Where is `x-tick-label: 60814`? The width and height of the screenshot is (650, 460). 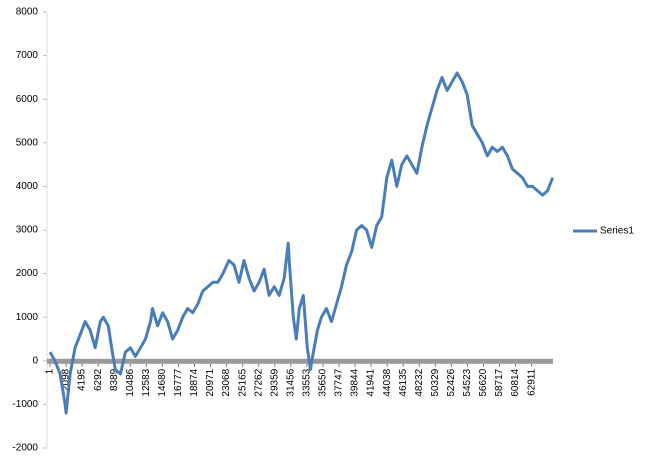 x-tick-label: 60814 is located at coordinates (515, 382).